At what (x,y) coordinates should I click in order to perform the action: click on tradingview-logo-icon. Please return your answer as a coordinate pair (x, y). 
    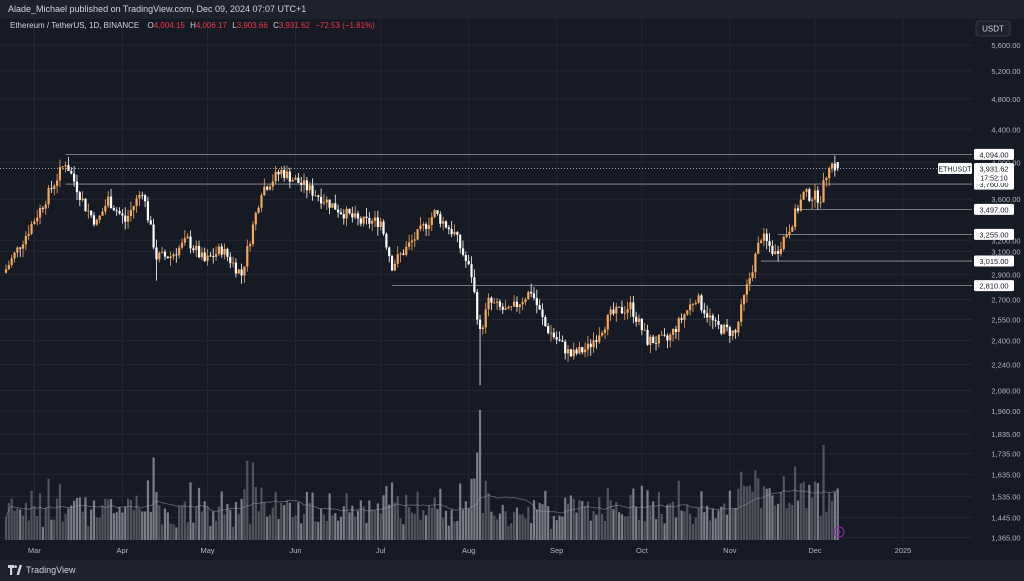
    Looking at the image, I should click on (15, 570).